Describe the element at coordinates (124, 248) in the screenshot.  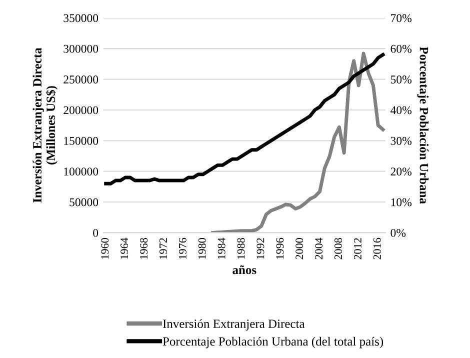
I see `x-tick-label: 1964` at that location.